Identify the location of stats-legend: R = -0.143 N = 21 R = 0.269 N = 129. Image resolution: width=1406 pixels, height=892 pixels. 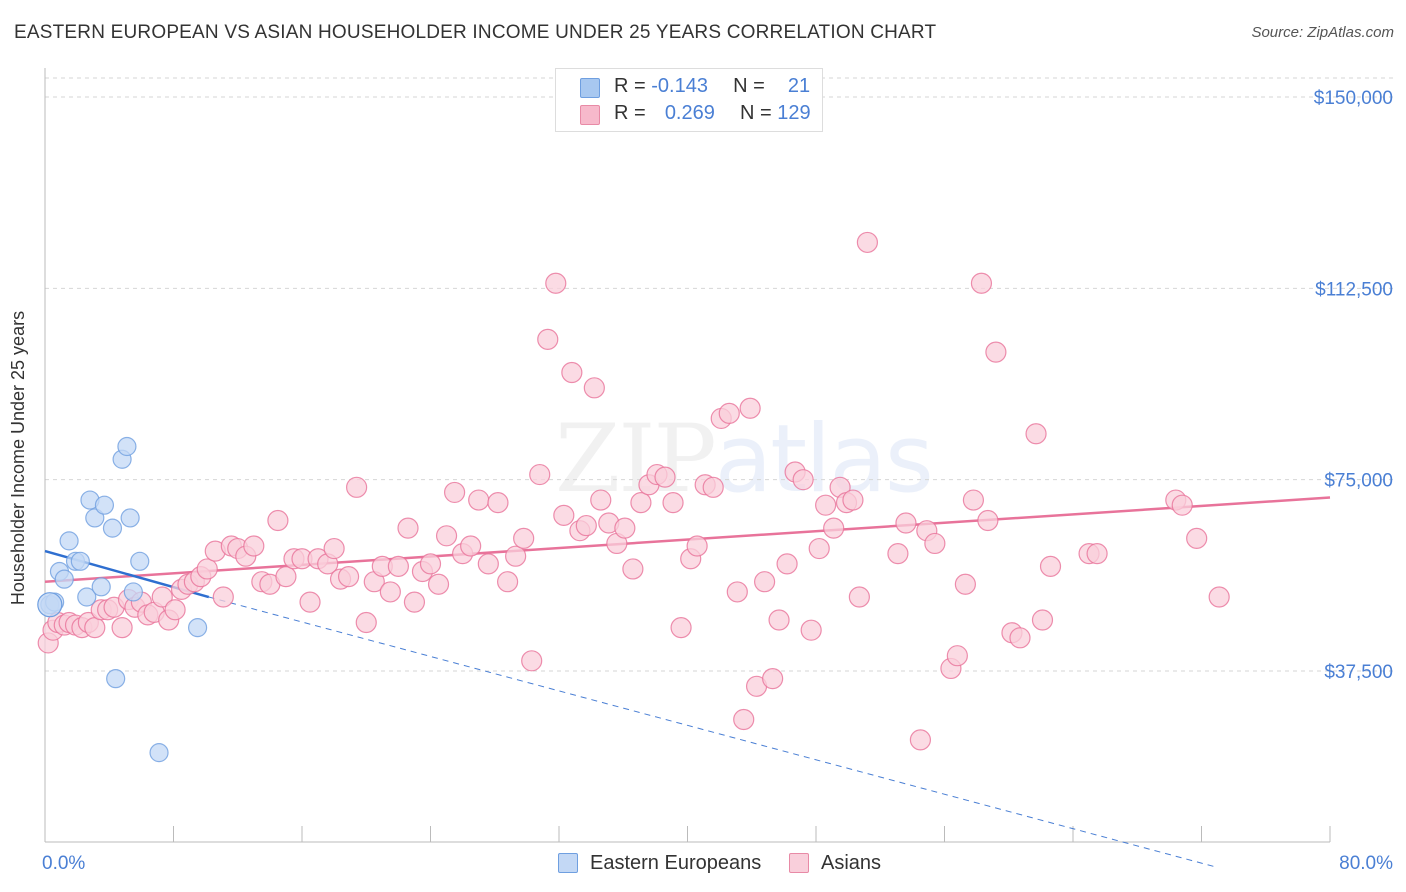
(689, 100).